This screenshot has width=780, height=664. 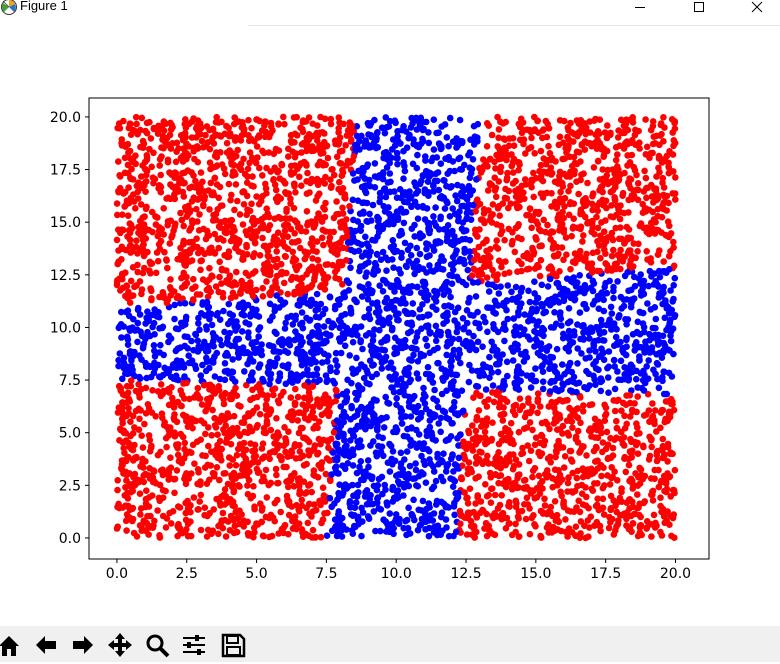 What do you see at coordinates (640, 10) in the screenshot?
I see `minimize-button` at bounding box center [640, 10].